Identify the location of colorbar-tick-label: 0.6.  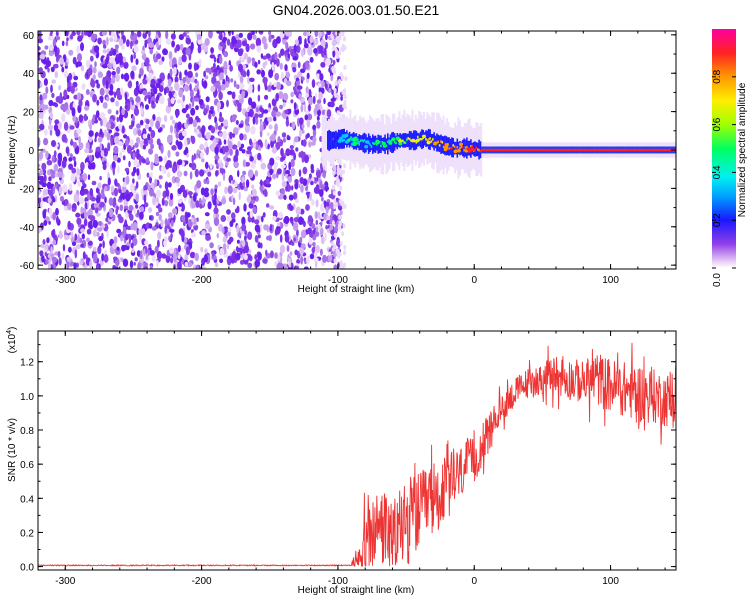
(717, 124).